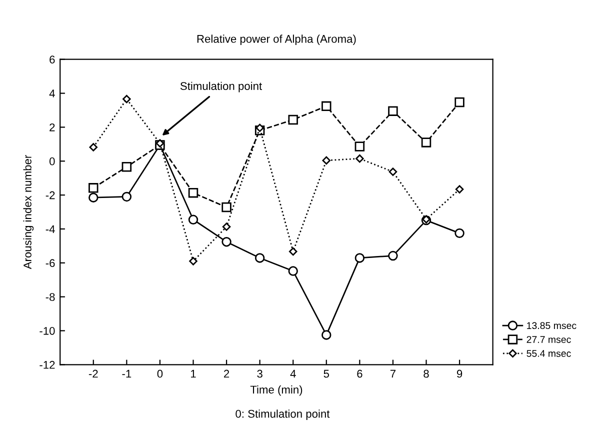  What do you see at coordinates (426, 374) in the screenshot?
I see `x-tick-label: 8` at bounding box center [426, 374].